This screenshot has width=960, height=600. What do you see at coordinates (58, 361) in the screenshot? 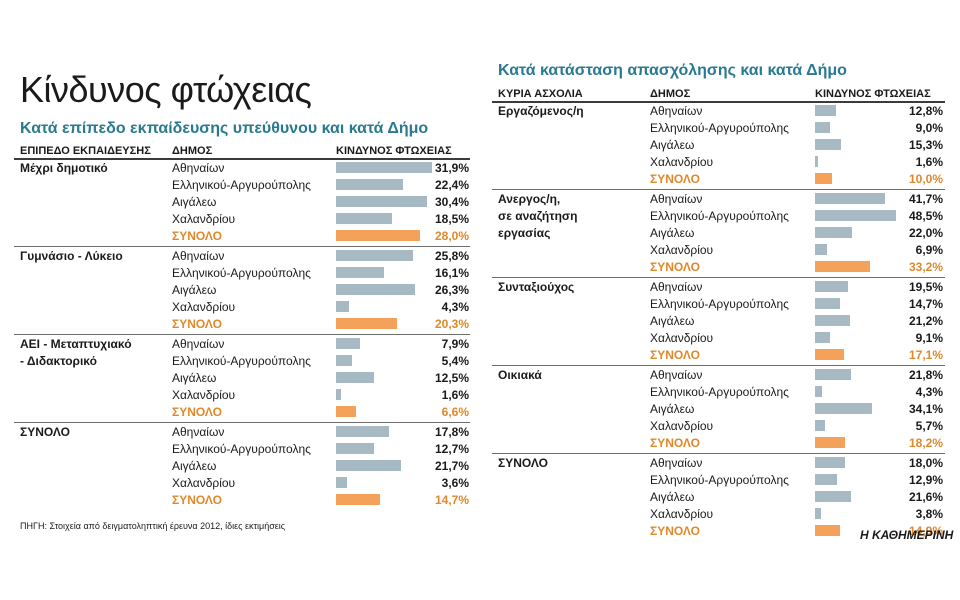
I see `category-label: - Διδακτορικό` at bounding box center [58, 361].